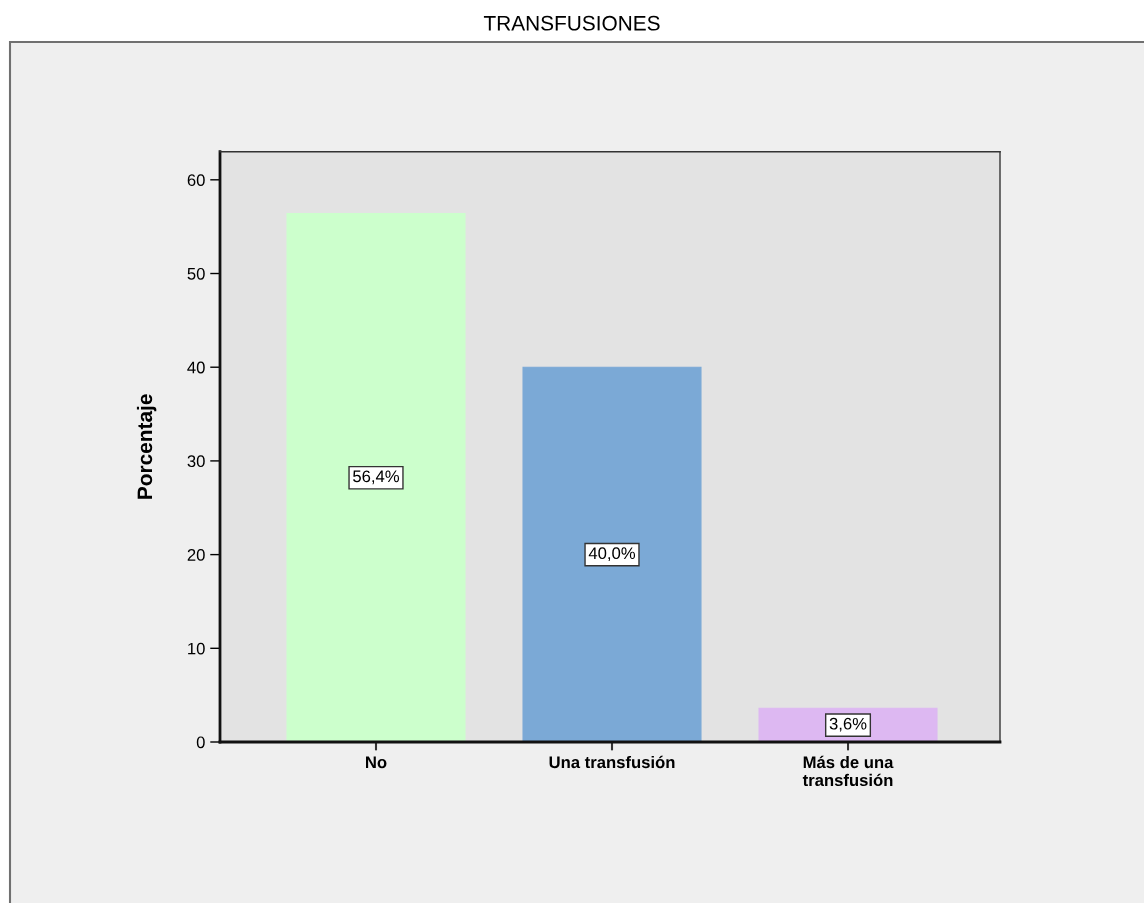 Image resolution: width=1144 pixels, height=903 pixels. I want to click on y-tick-label: 50, so click(196, 273).